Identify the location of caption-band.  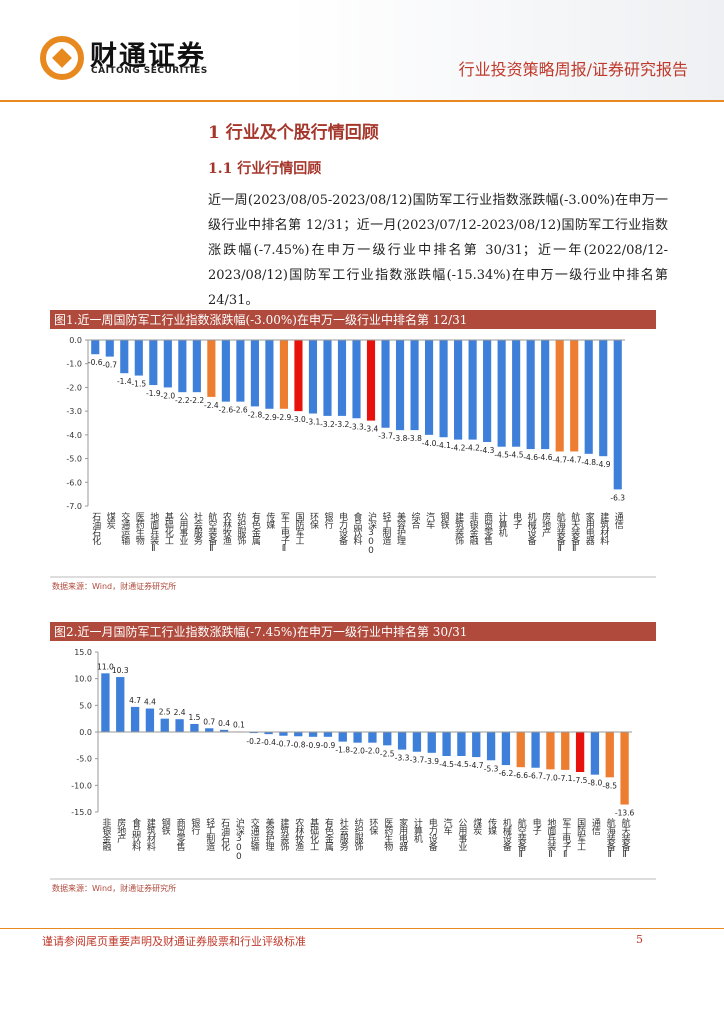
(353, 631).